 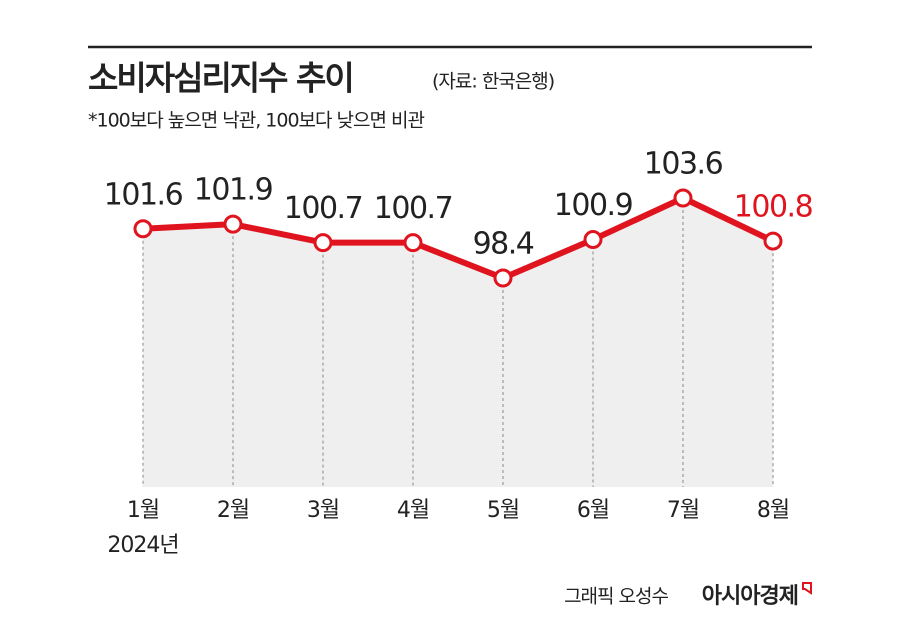 What do you see at coordinates (256, 121) in the screenshot?
I see `subtitle: *100보다 높으면 낙관, 100보다 낮으면 비관` at bounding box center [256, 121].